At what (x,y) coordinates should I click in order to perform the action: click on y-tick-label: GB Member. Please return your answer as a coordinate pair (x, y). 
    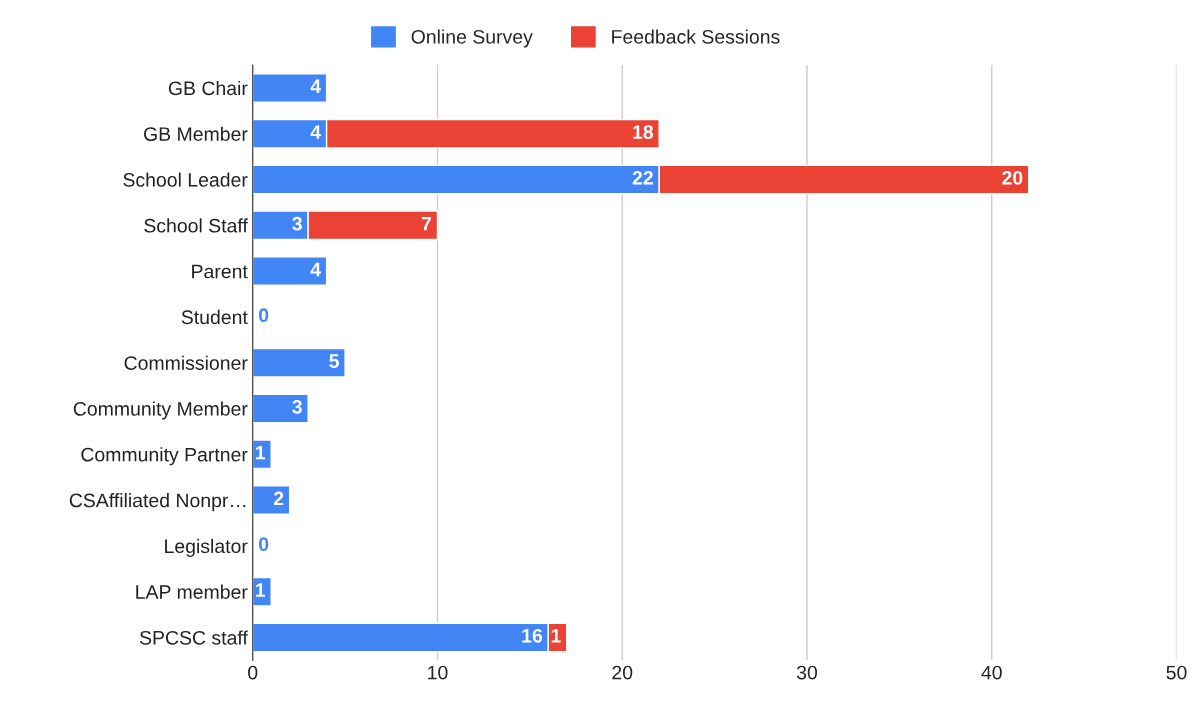
    Looking at the image, I should click on (196, 133).